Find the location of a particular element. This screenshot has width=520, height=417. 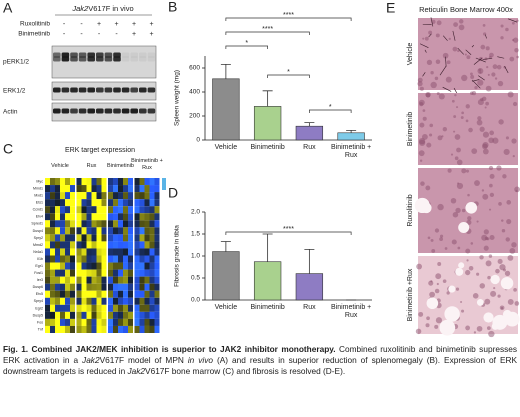

caption-text: in vivo is located at coordinates (200, 360).